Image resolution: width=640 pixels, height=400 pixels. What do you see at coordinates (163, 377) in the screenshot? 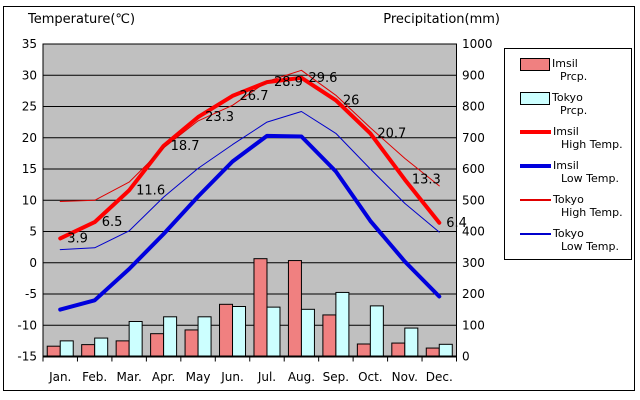
I see `month-label: Apr.` at bounding box center [163, 377].